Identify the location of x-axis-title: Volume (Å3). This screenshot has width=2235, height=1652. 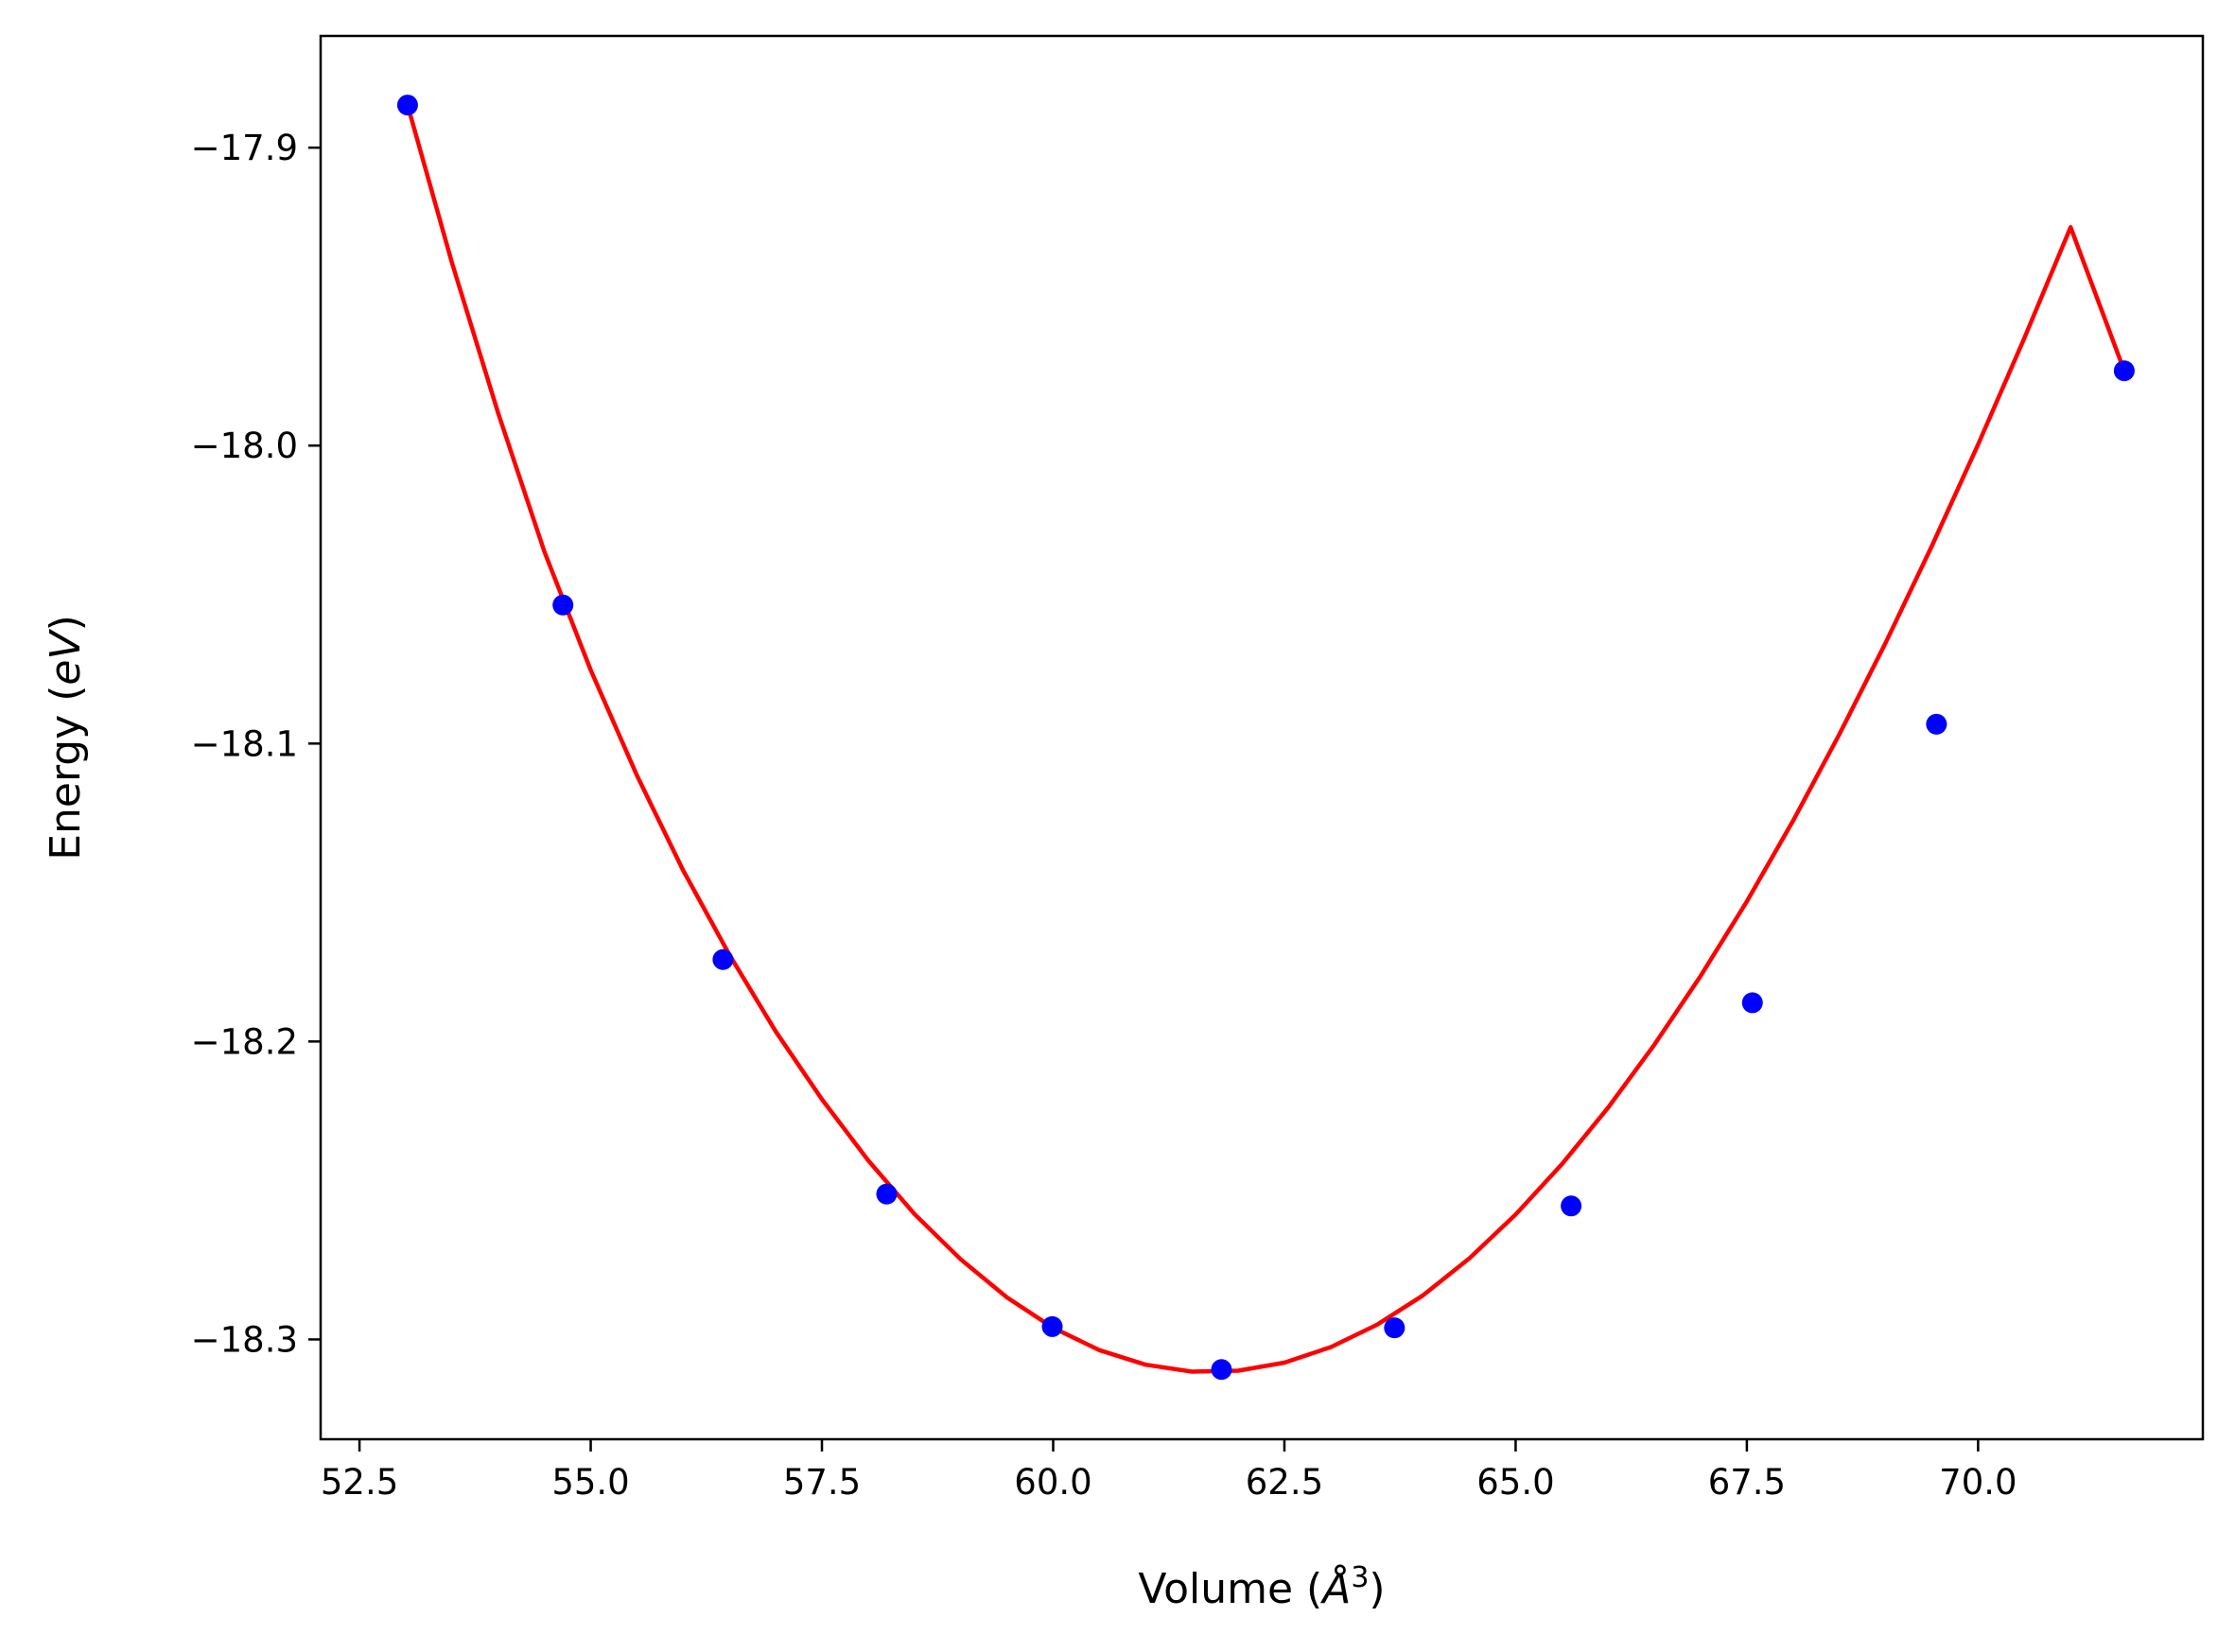
(1261, 1587).